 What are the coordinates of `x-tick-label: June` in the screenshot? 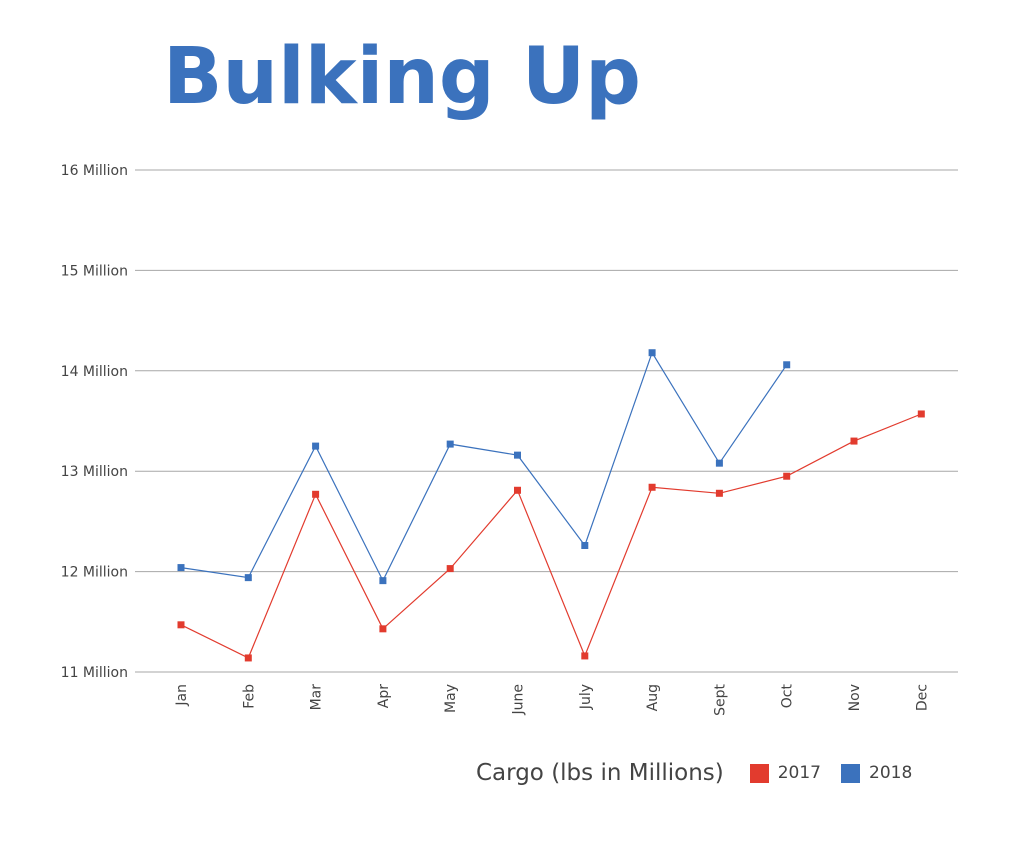 It's located at (519, 700).